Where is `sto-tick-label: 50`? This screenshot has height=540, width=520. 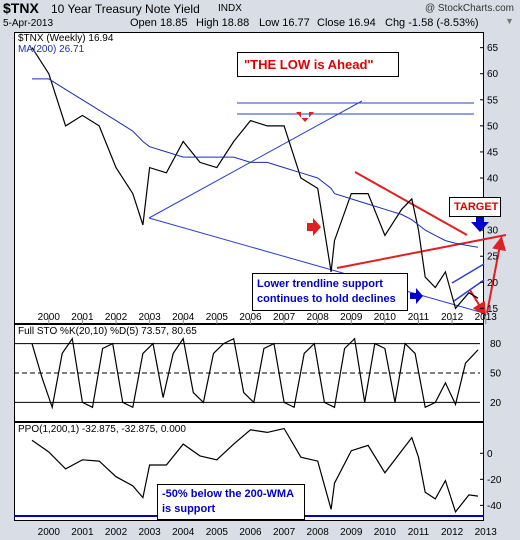
sto-tick-label: 50 is located at coordinates (496, 374).